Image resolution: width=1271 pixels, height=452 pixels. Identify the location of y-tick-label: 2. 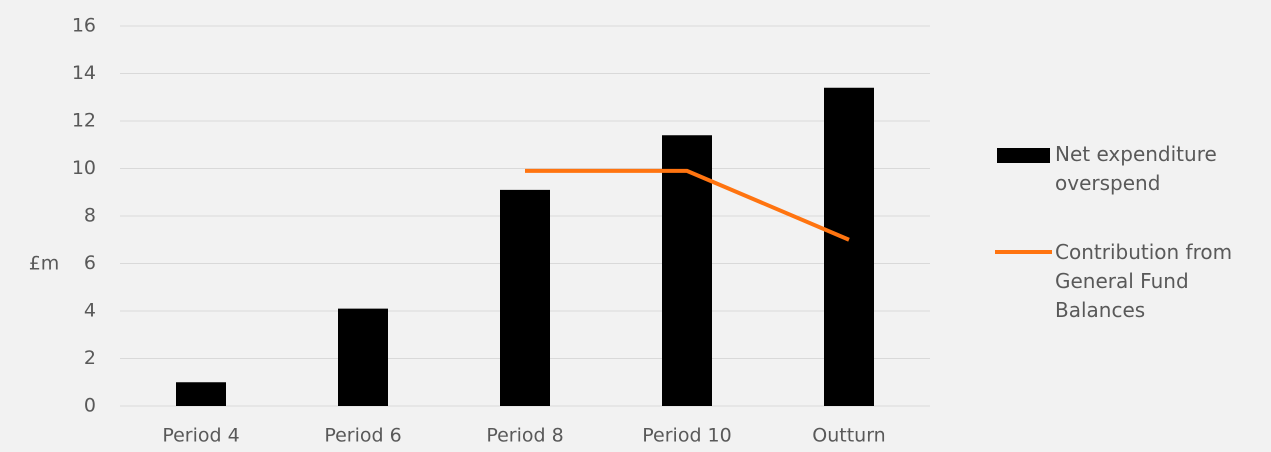
(90, 358).